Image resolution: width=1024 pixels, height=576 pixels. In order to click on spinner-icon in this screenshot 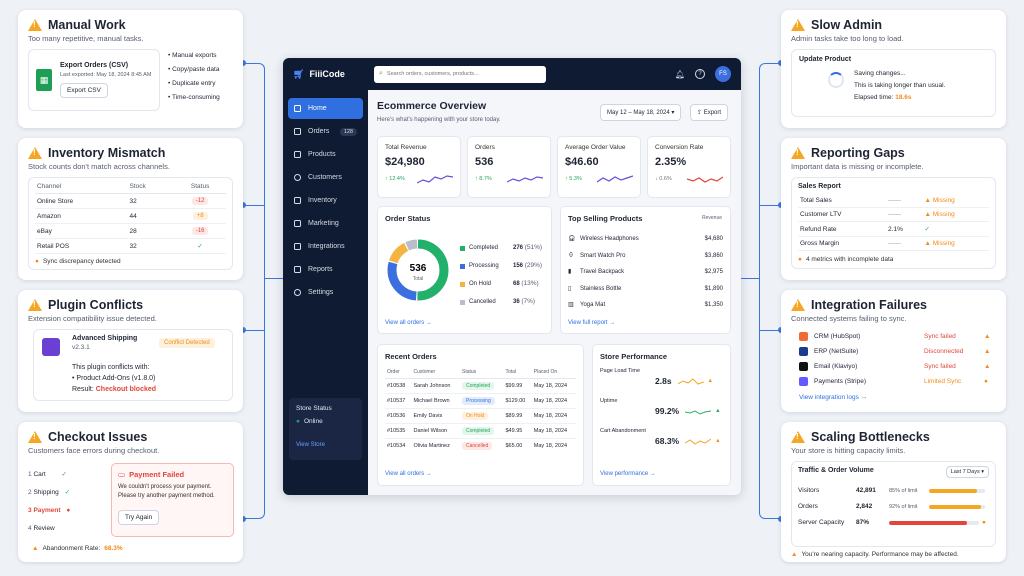, I will do `click(836, 80)`.